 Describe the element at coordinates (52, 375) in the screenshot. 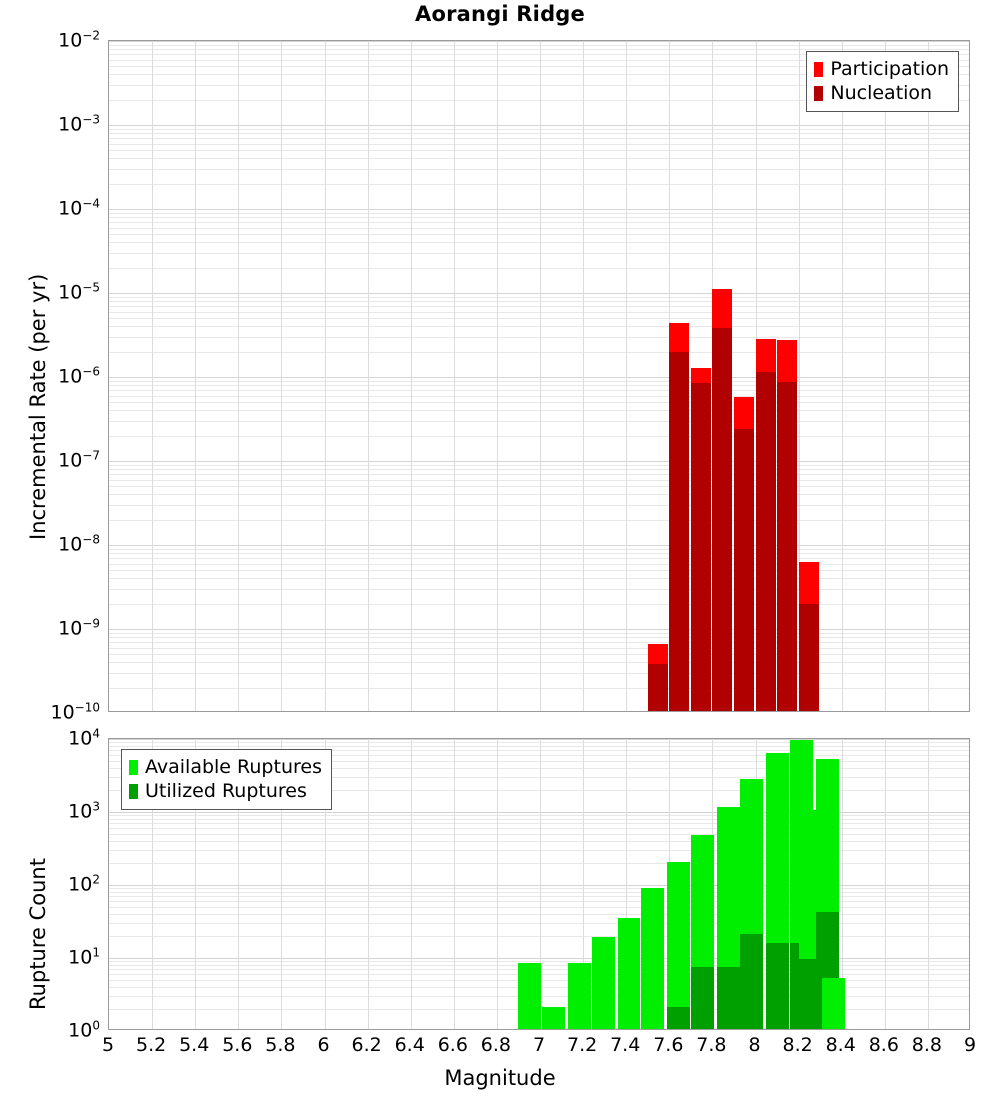

I see `y-axis-ticks-top: 10⁻² 10⁻³ 10⁻⁴ 10⁻⁵ 10⁻⁶ 10⁻⁷ 10⁻⁸ 10⁻⁹ 10⁻¹⁰` at that location.